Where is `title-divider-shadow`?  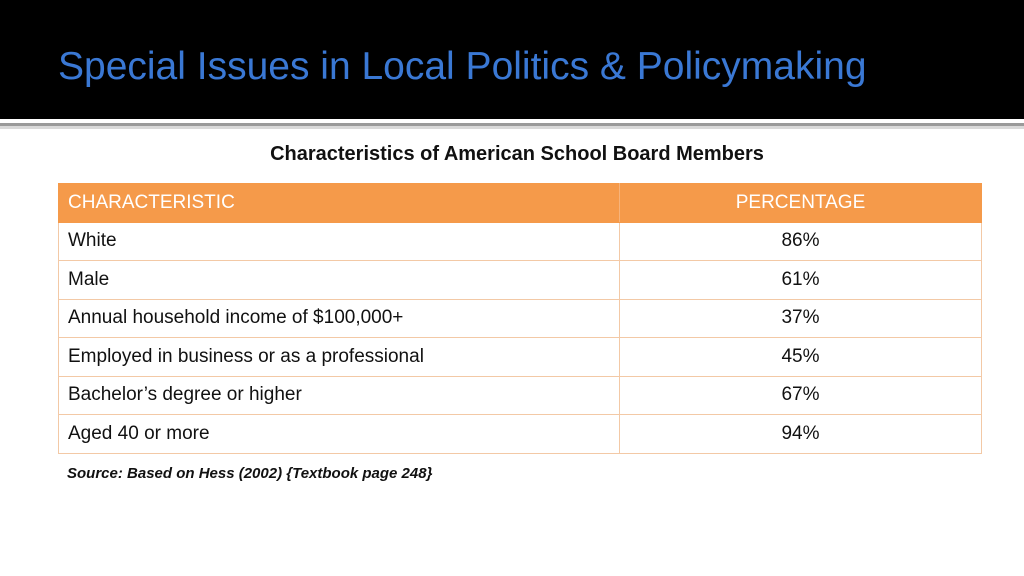 title-divider-shadow is located at coordinates (512, 127).